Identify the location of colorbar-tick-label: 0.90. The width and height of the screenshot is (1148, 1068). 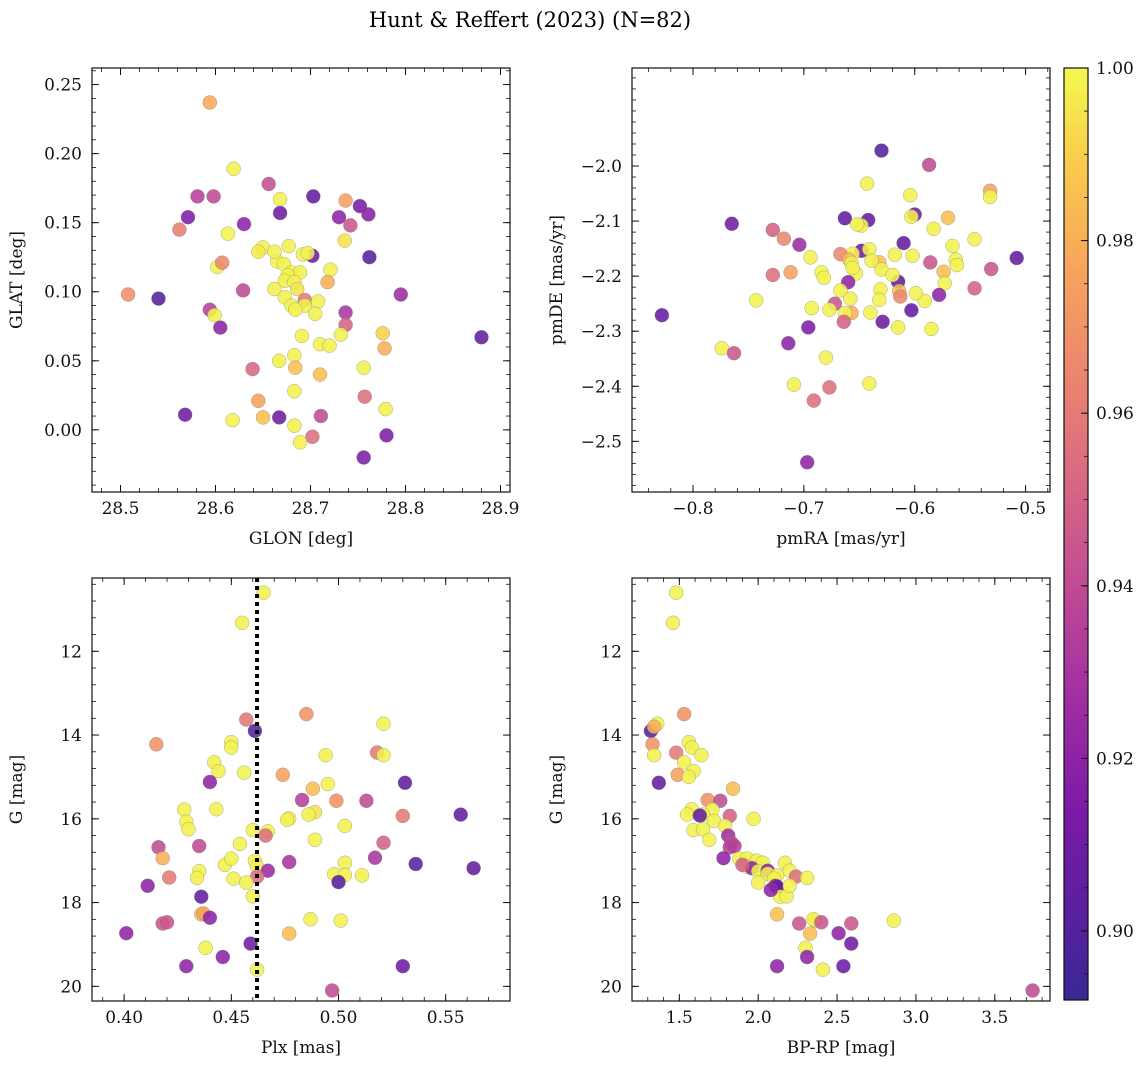
(1115, 932).